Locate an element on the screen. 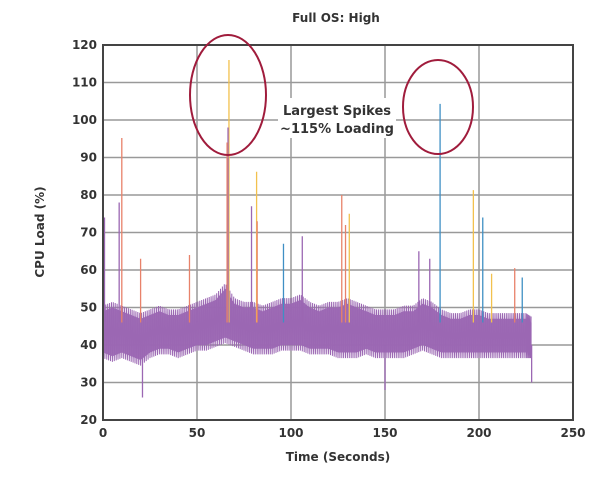 The height and width of the screenshot is (484, 614). annotation-ellipse-left is located at coordinates (228, 95).